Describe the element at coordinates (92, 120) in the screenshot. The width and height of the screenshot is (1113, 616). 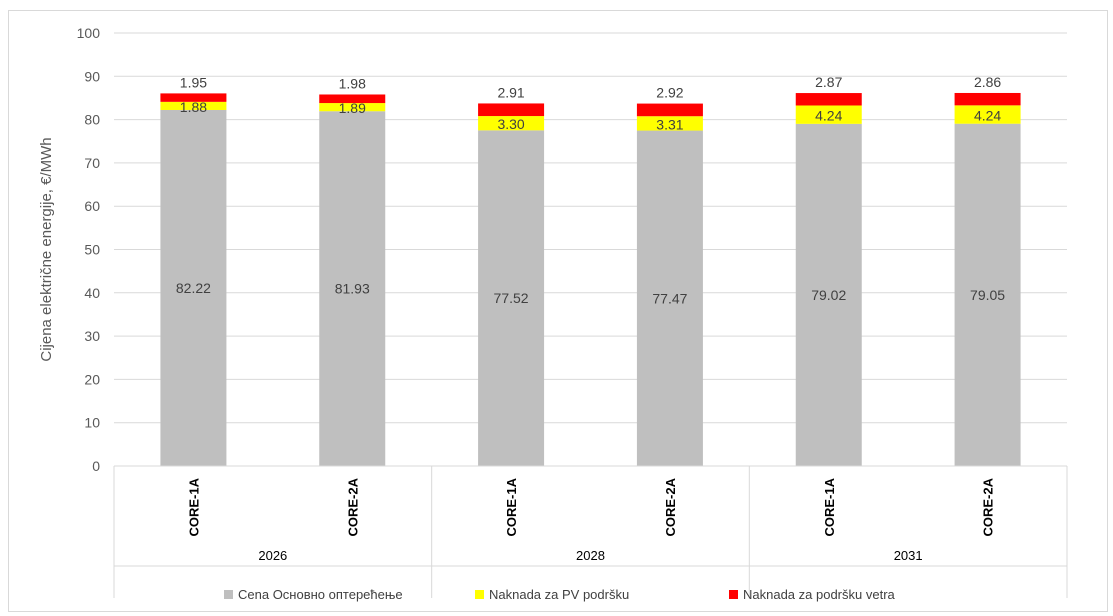
I see `y-tick-label: 80` at that location.